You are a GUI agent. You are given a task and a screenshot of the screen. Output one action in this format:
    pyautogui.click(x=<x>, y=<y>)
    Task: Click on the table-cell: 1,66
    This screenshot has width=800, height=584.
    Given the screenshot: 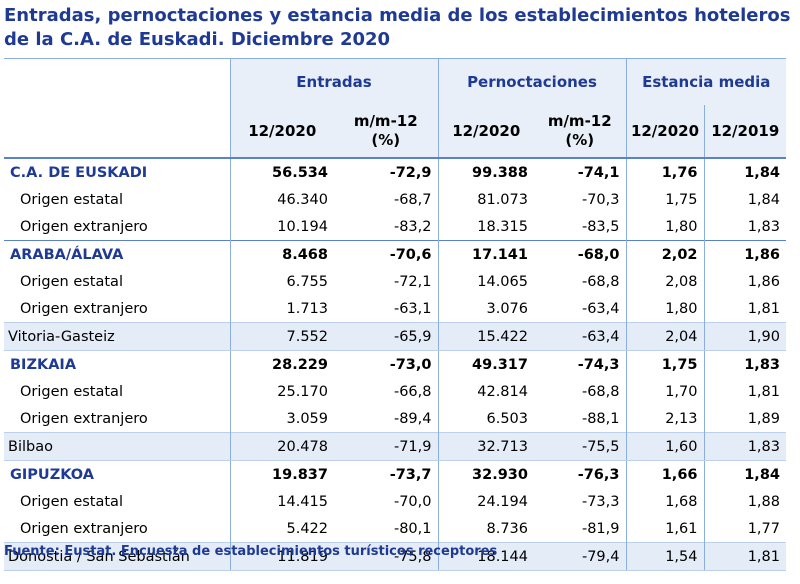 What is the action you would take?
    pyautogui.click(x=664, y=474)
    